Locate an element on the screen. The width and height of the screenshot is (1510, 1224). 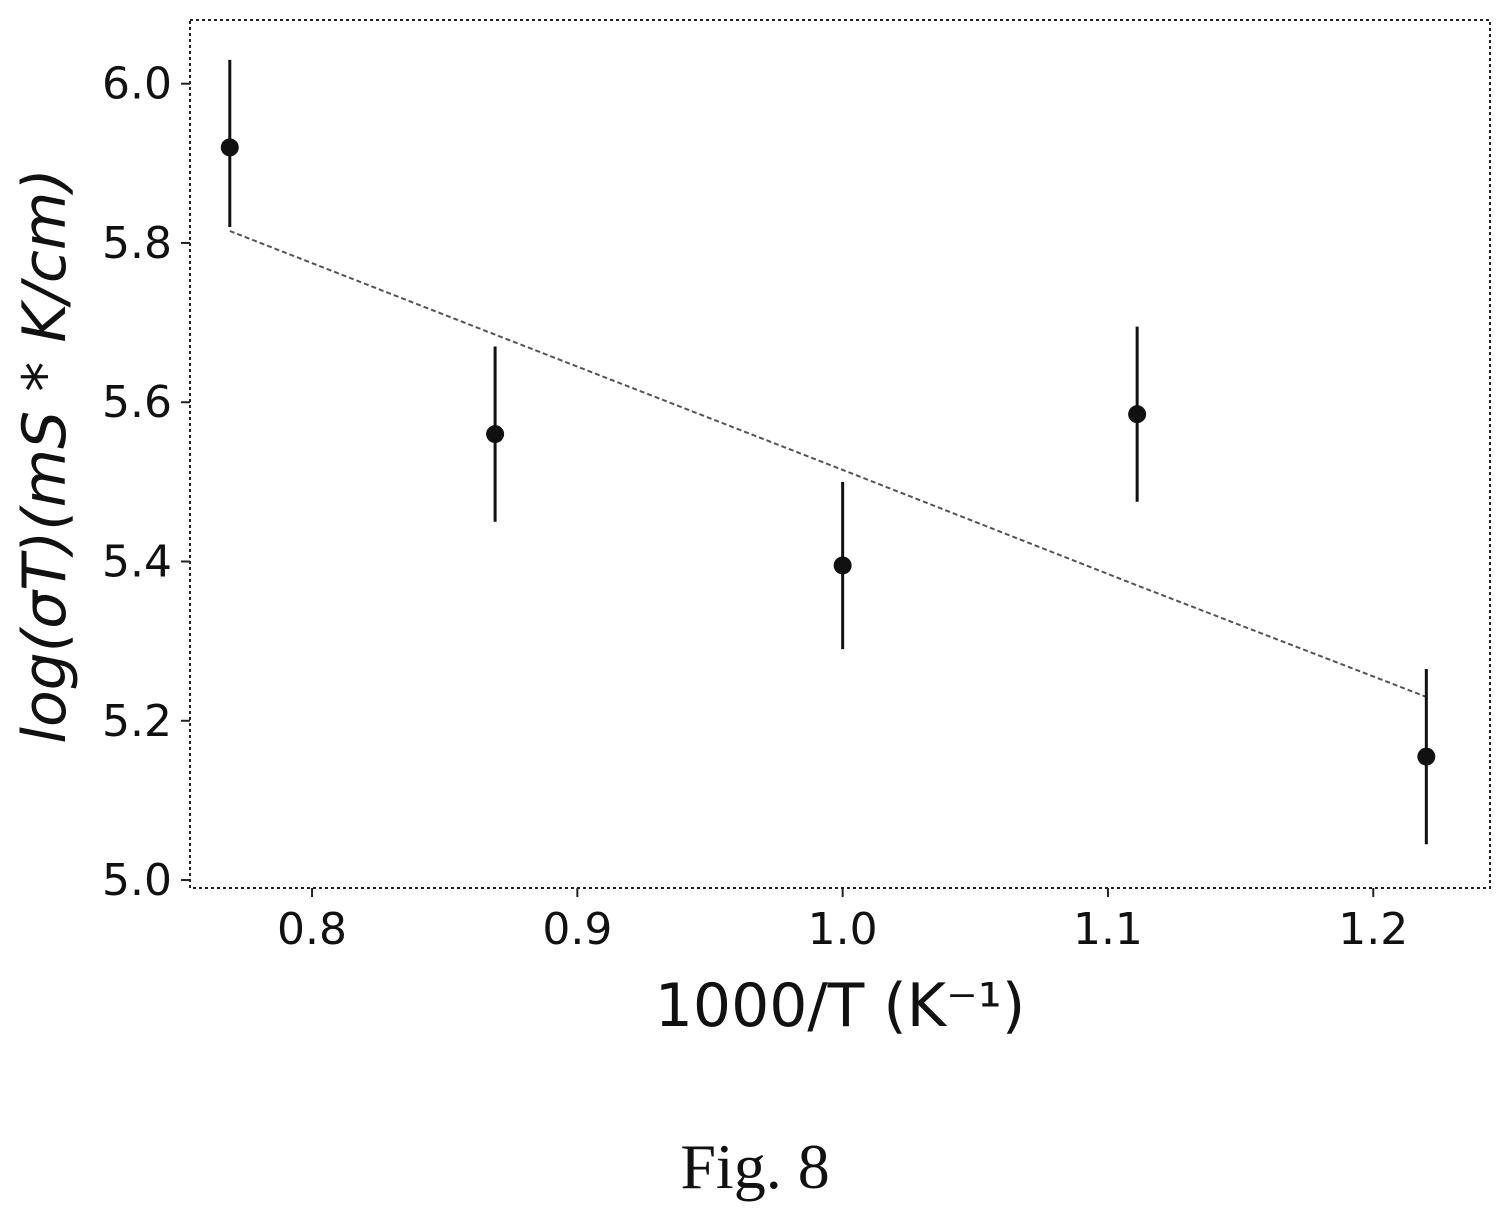
x-tick-label: 1.1 is located at coordinates (1108, 929).